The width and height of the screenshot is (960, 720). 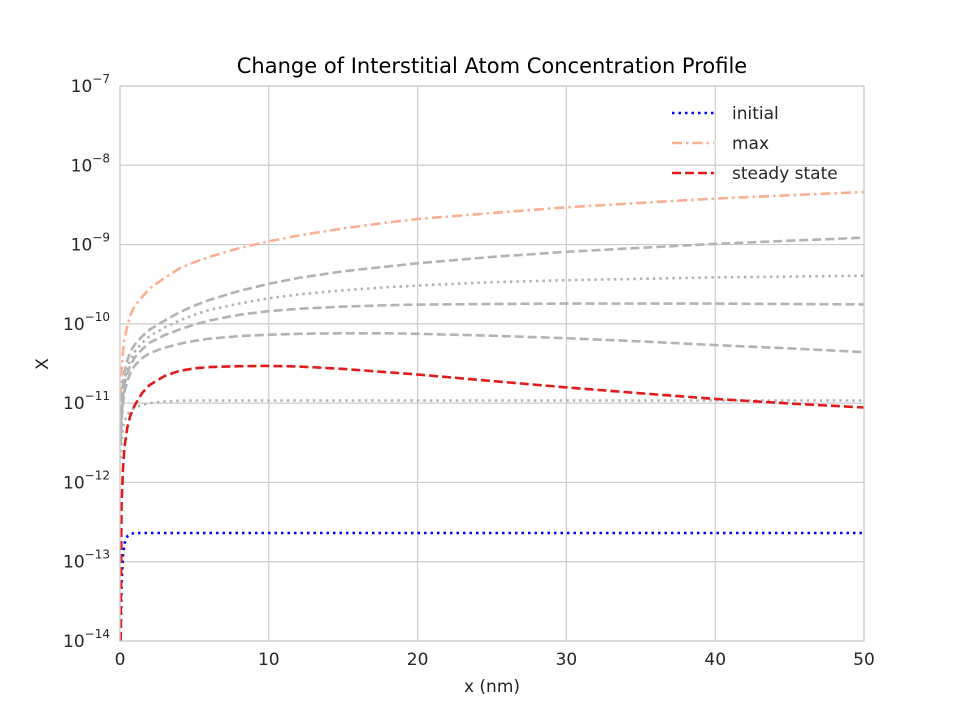 What do you see at coordinates (864, 660) in the screenshot?
I see `x-tick-label: 50` at bounding box center [864, 660].